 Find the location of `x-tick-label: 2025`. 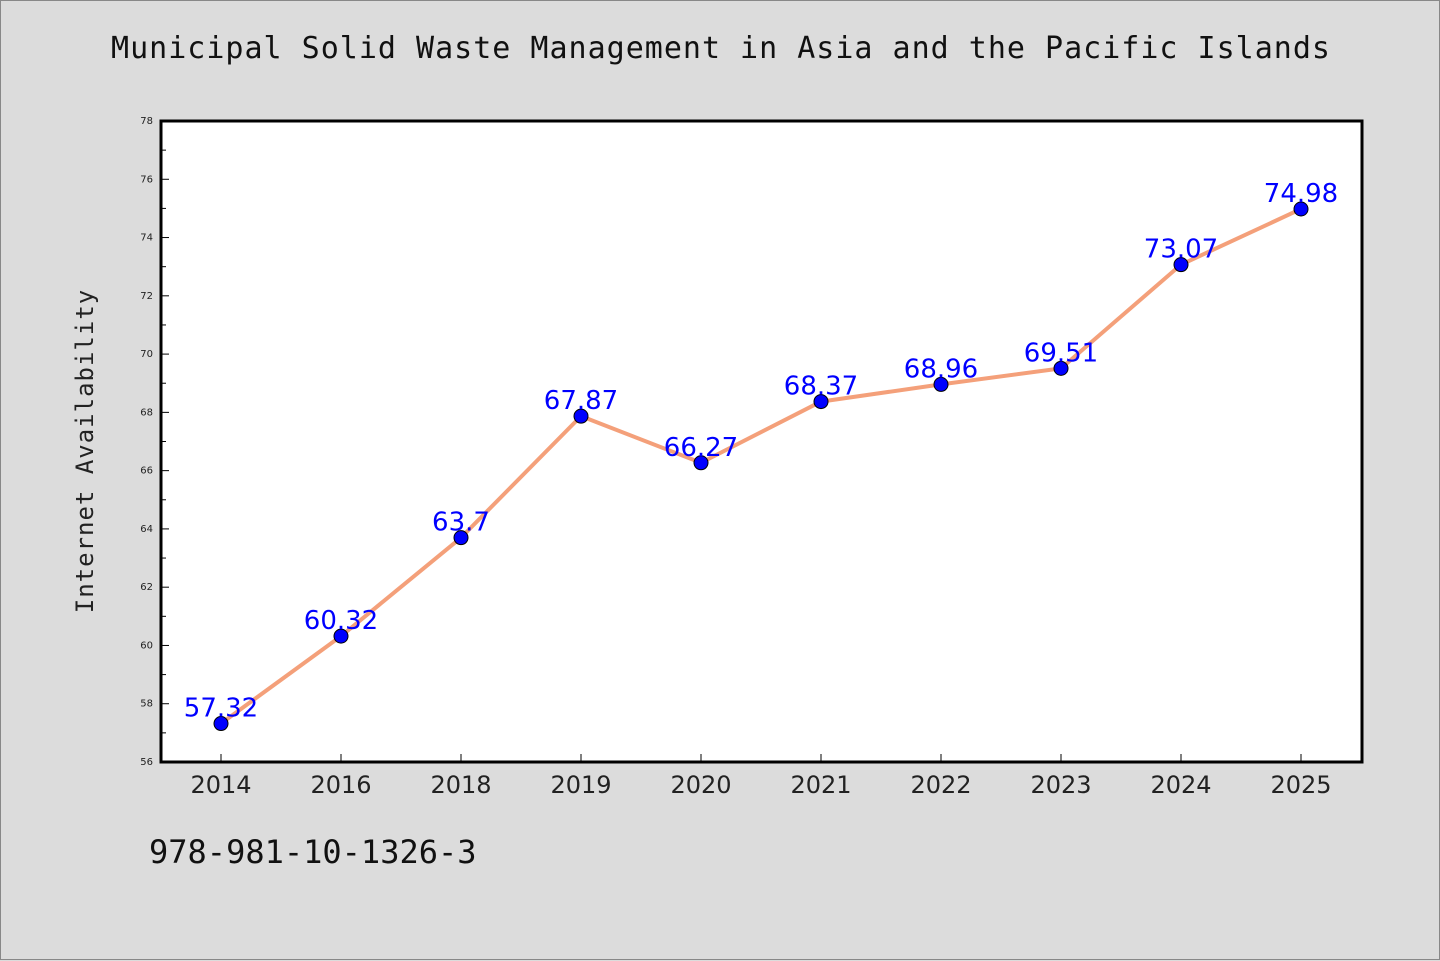

x-tick-label: 2025 is located at coordinates (1300, 785).